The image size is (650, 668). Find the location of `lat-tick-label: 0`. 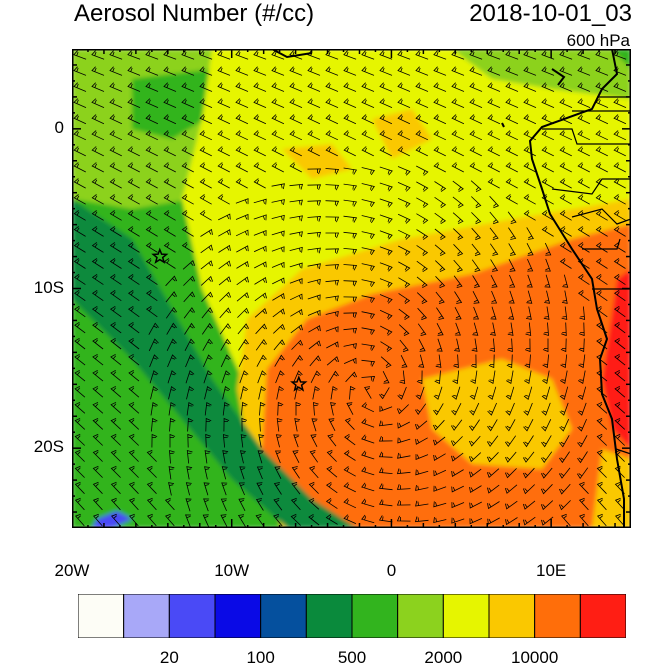

lat-tick-label: 0 is located at coordinates (59, 127).